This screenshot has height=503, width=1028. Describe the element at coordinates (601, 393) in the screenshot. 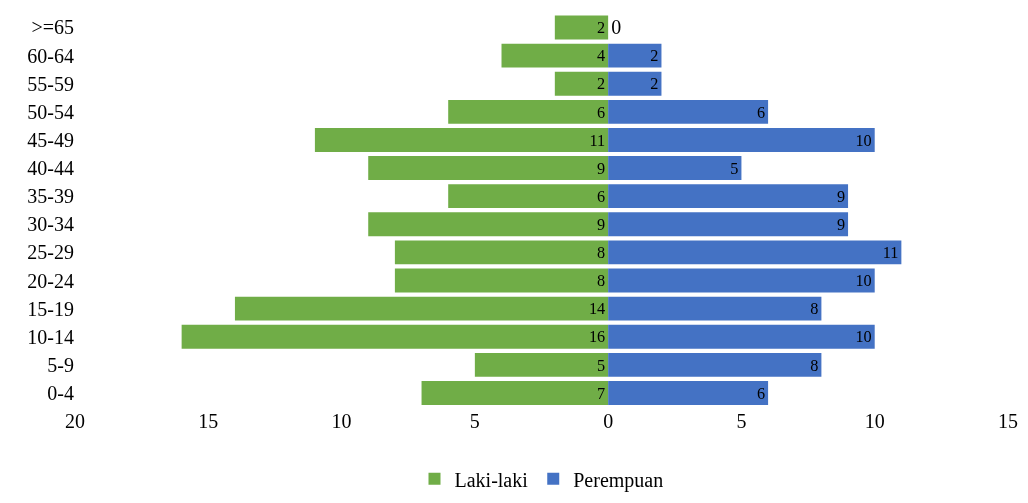

I see `data-label: 7` at that location.